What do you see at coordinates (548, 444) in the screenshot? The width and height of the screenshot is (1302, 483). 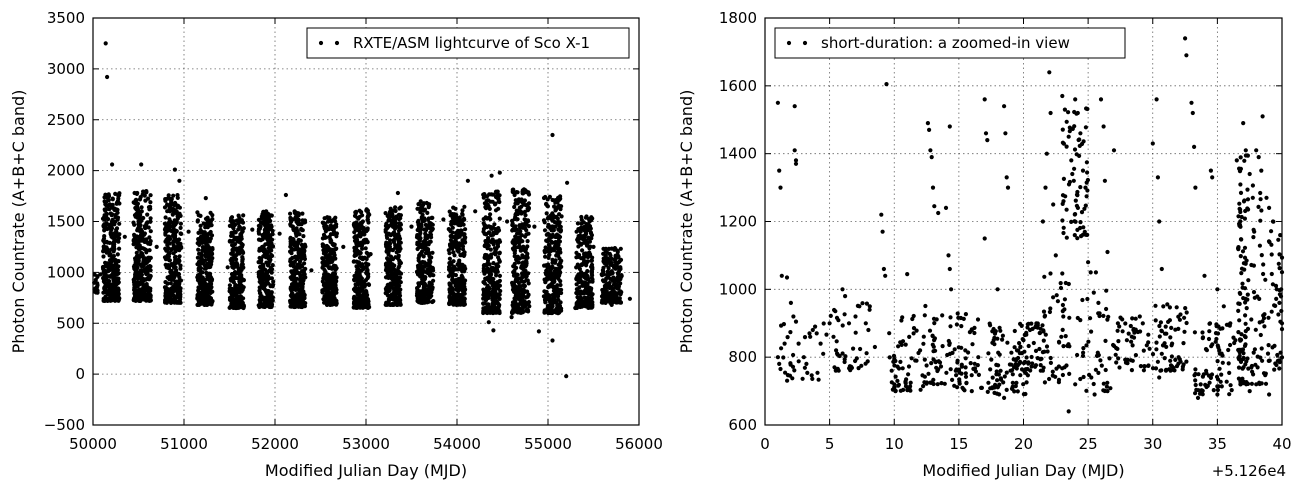 I see `x-tick-label: 55000` at bounding box center [548, 444].